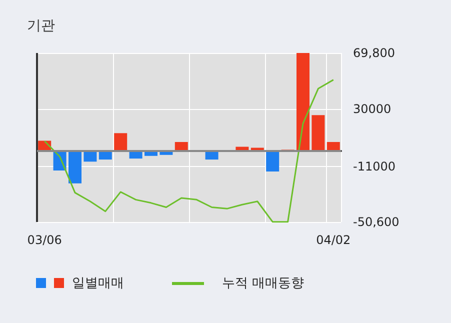 This screenshot has height=323, width=451. What do you see at coordinates (263, 283) in the screenshot?
I see `legend-label: 누적 매매동향` at bounding box center [263, 283].